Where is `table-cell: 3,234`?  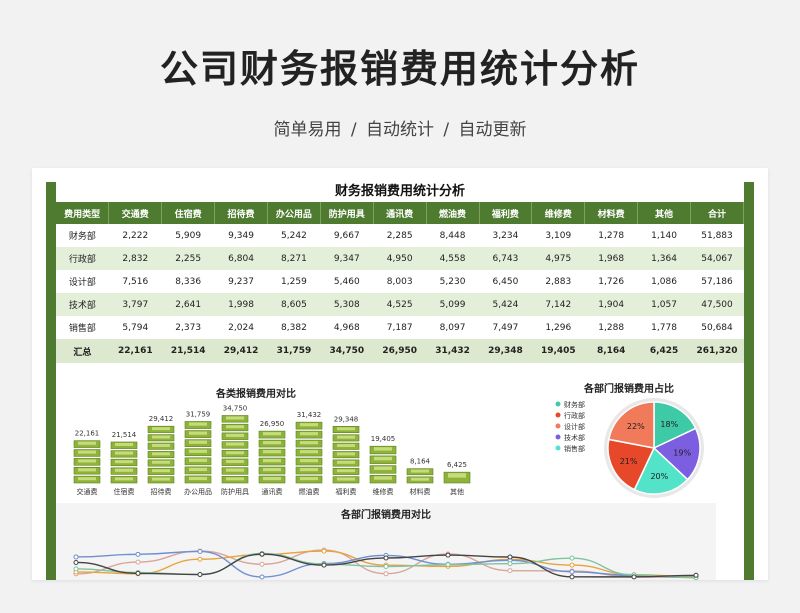 table-cell: 3,234 is located at coordinates (505, 235).